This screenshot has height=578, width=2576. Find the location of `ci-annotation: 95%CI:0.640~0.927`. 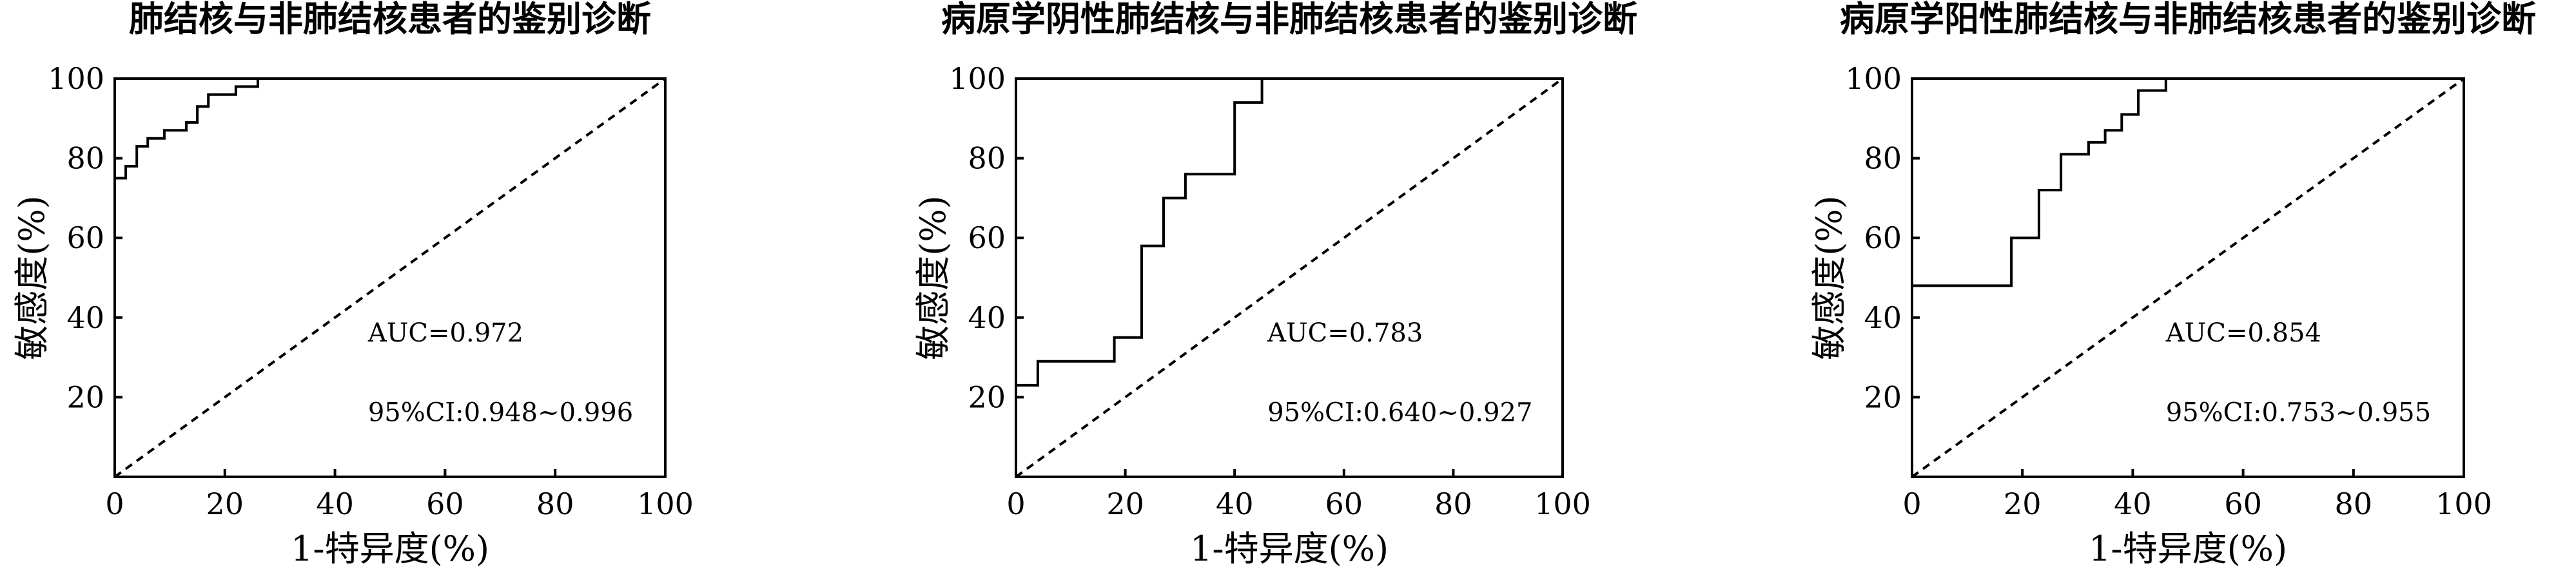

ci-annotation: 95%CI:0.640~0.927 is located at coordinates (1400, 412).